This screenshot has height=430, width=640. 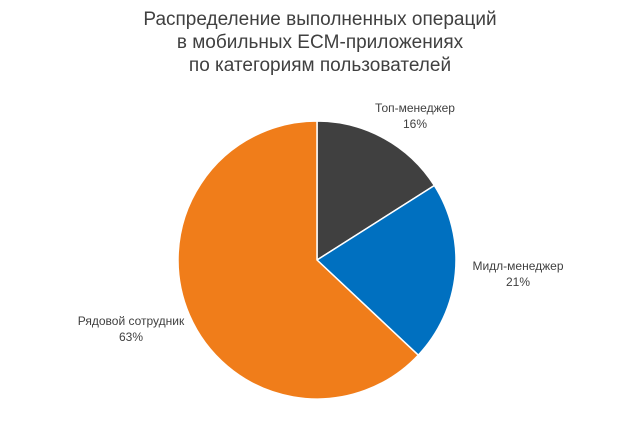 I want to click on slice-label-top-manager: Топ-менеджер 16%, so click(x=415, y=116).